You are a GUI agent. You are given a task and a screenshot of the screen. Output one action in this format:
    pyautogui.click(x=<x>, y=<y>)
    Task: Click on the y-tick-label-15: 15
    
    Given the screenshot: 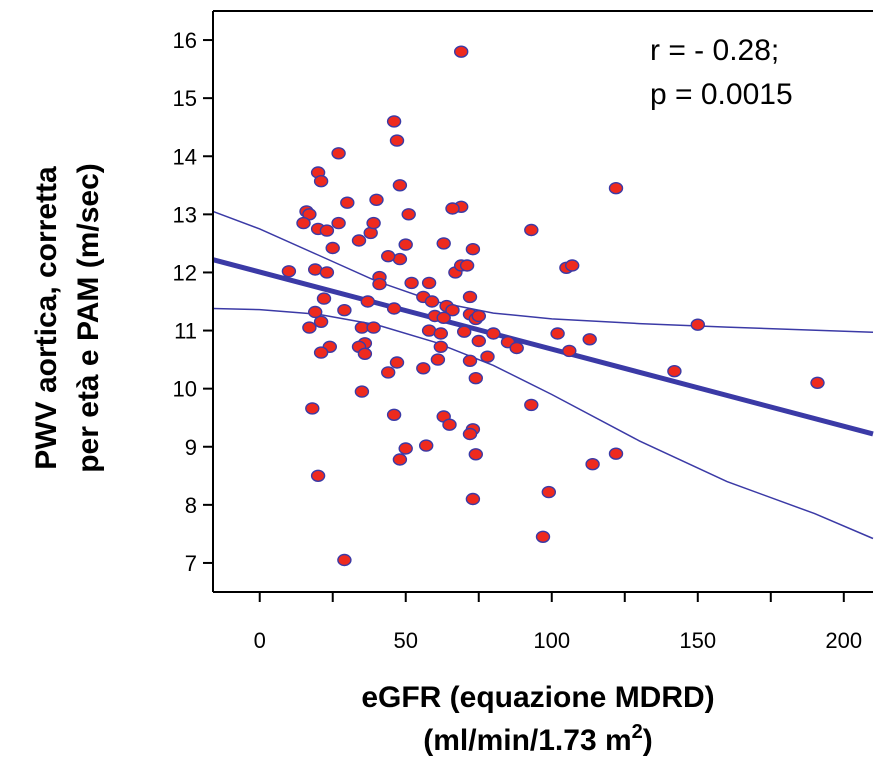 What is the action you would take?
    pyautogui.click(x=185, y=98)
    